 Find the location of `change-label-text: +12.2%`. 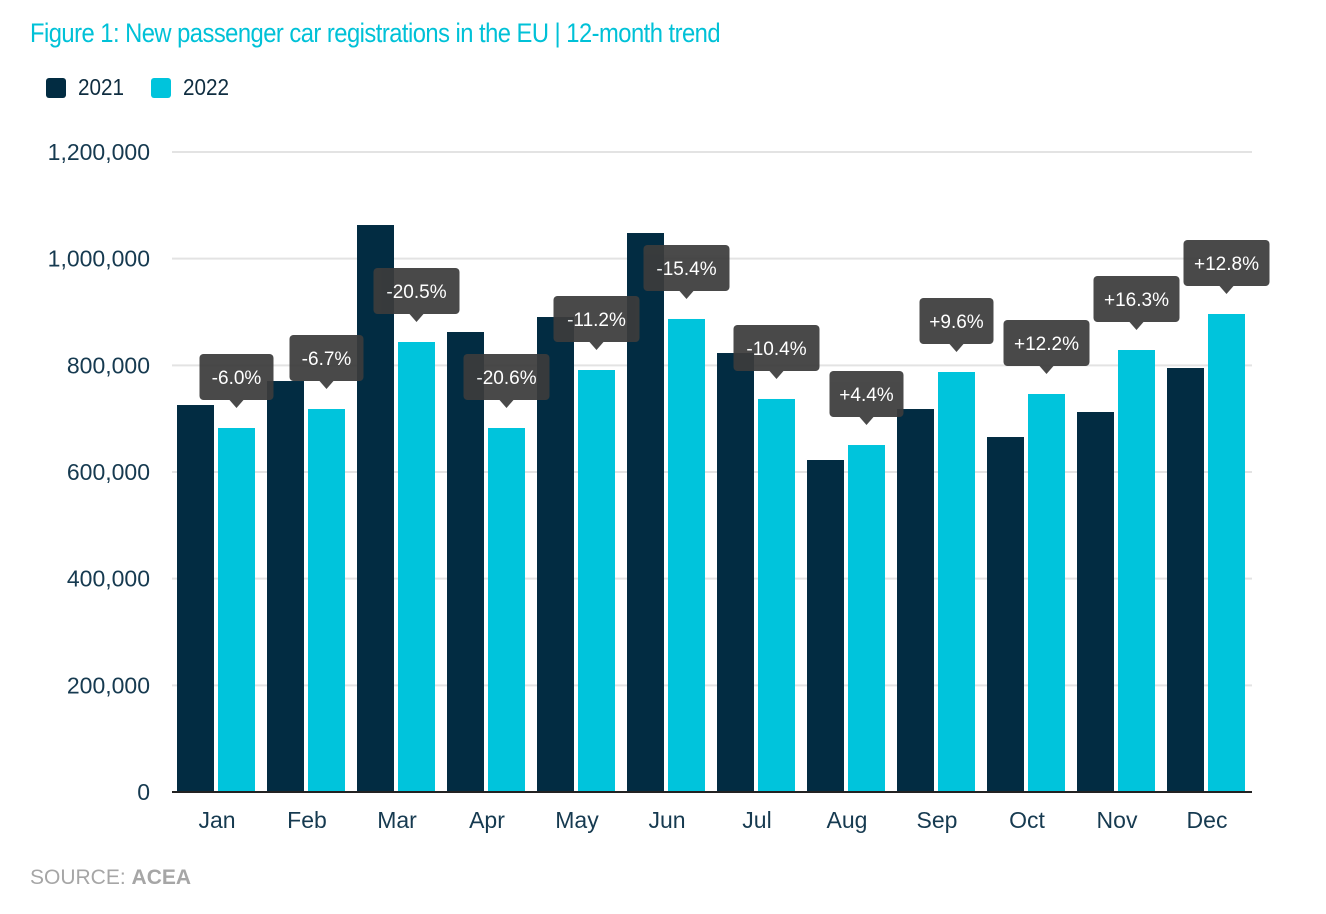

change-label-text: +12.2% is located at coordinates (1046, 344).